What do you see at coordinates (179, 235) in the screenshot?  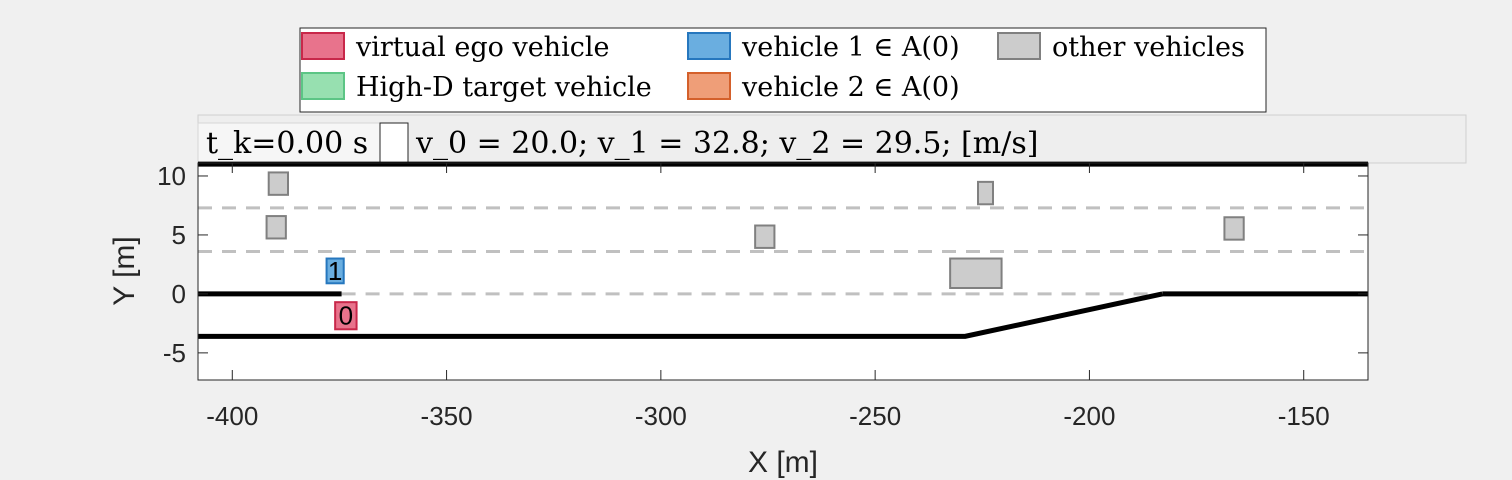 I see `y-tick-label: 5` at bounding box center [179, 235].